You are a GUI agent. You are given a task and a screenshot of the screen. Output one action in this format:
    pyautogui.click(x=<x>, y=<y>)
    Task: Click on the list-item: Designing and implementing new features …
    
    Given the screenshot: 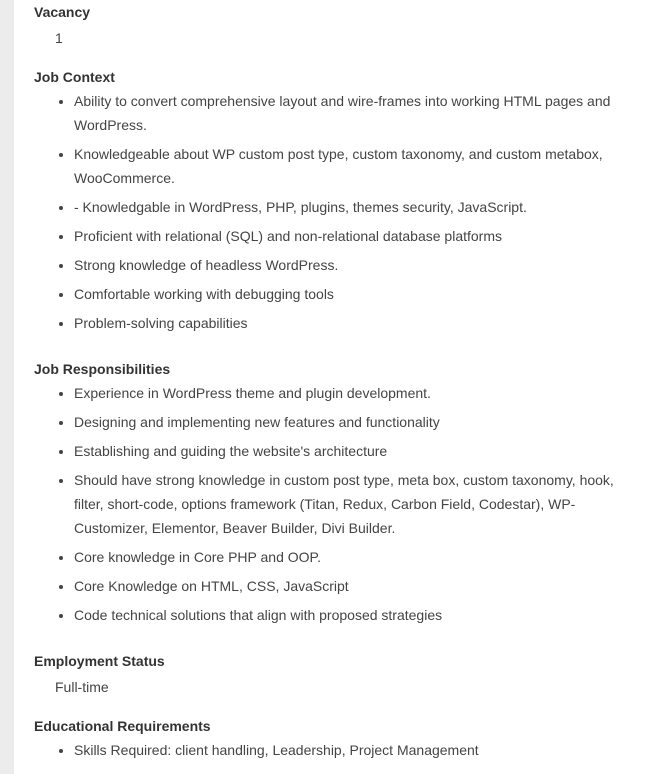 What is the action you would take?
    pyautogui.click(x=354, y=422)
    